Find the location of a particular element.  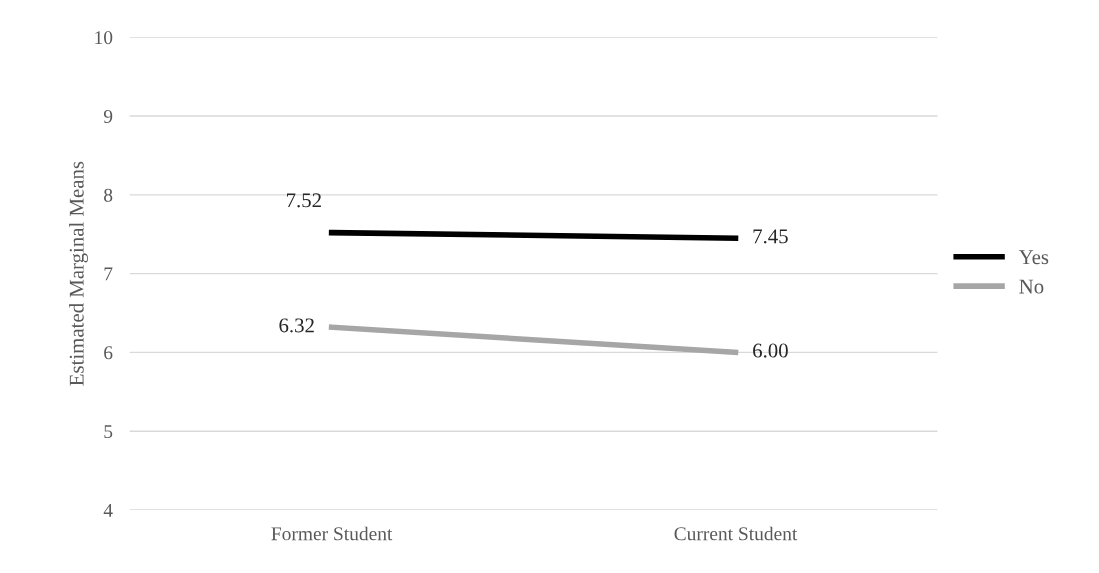

legend-label: No is located at coordinates (1031, 286).